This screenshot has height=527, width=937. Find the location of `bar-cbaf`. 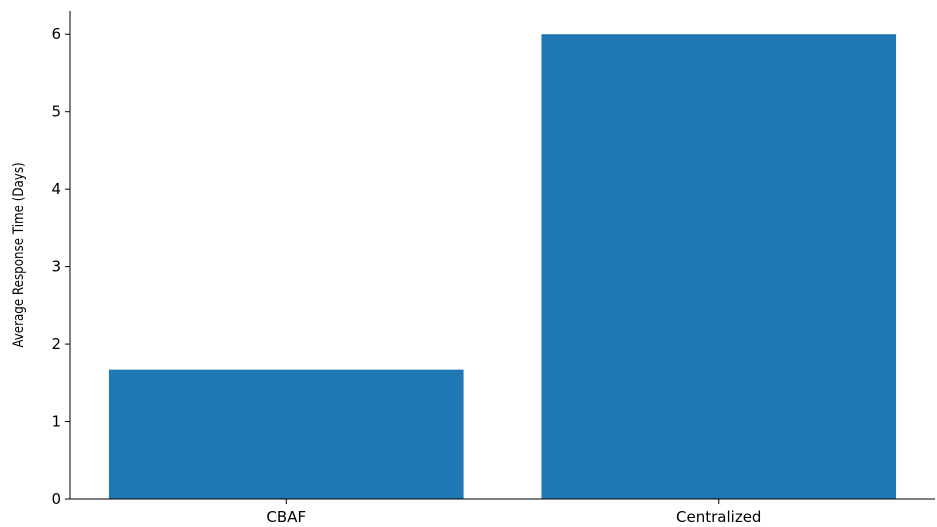

bar-cbaf is located at coordinates (286, 434).